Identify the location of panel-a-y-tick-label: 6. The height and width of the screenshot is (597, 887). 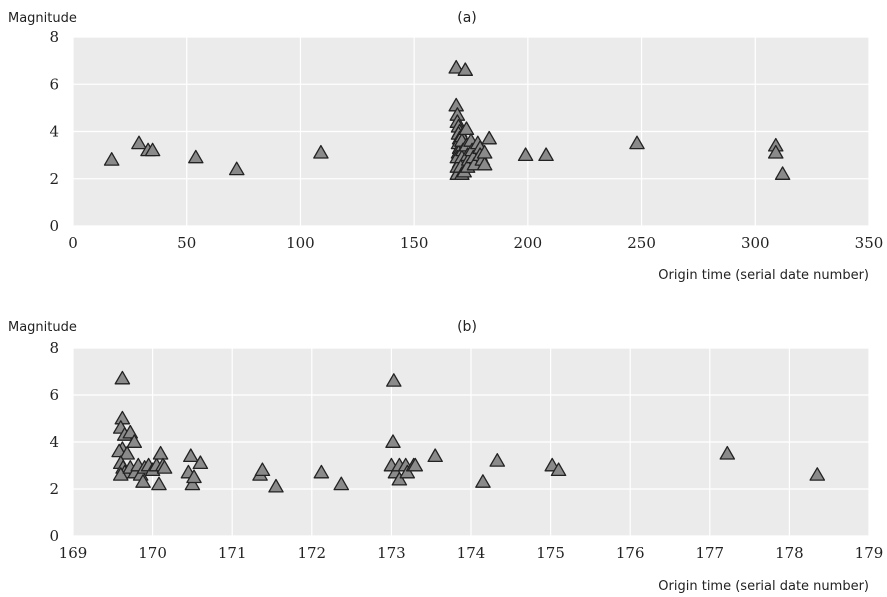
(54, 84).